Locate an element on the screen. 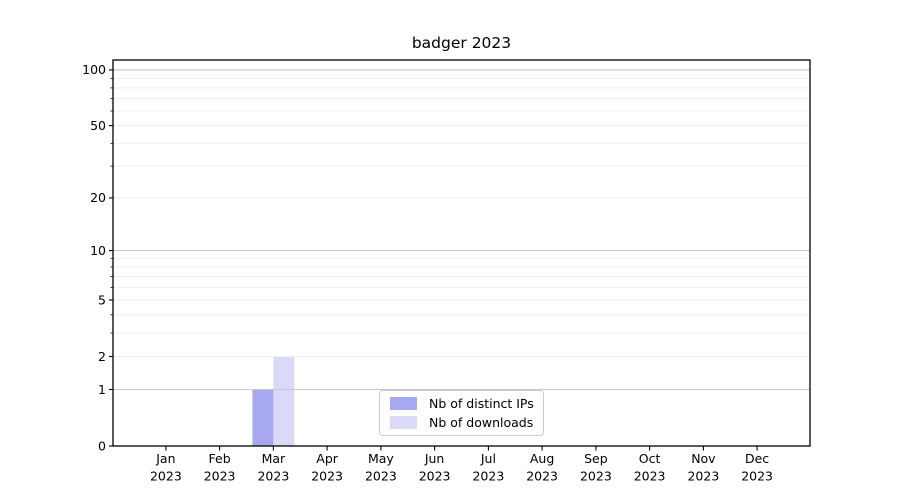 The image size is (900, 500). y-tick-label-5: 5 is located at coordinates (102, 299).